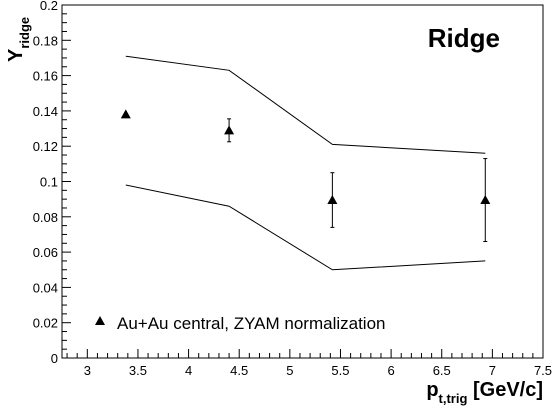 The height and width of the screenshot is (410, 557). Describe the element at coordinates (45, 146) in the screenshot. I see `y-tick-label: 0.12` at that location.